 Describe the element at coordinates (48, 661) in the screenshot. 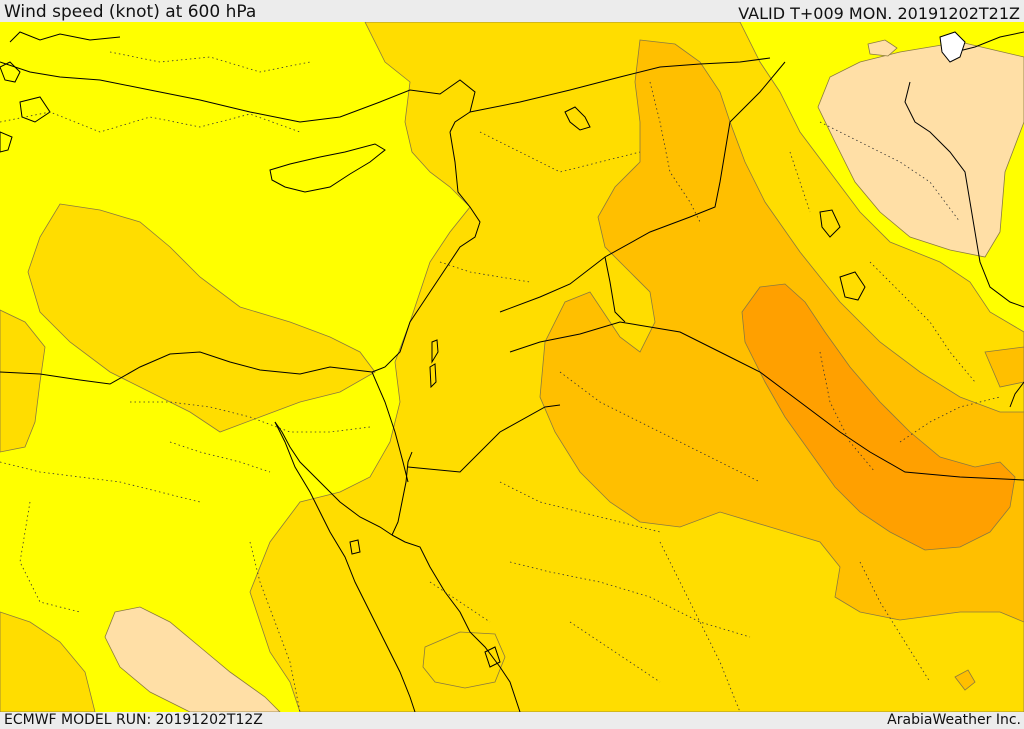

I see `band-2-southwest` at that location.